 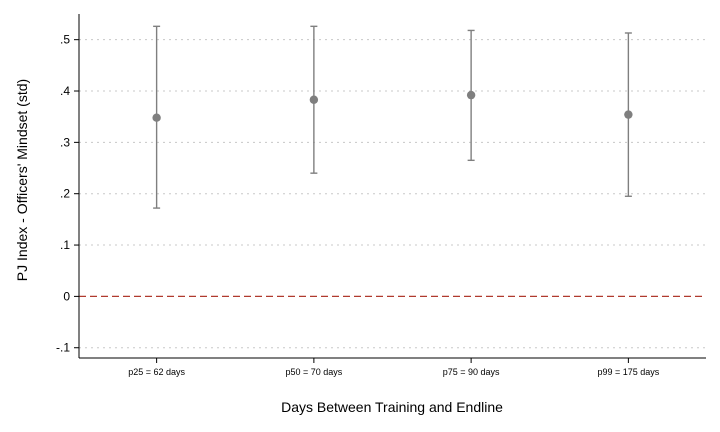 What do you see at coordinates (65, 40) in the screenshot?
I see `y-tick-label: .5` at bounding box center [65, 40].